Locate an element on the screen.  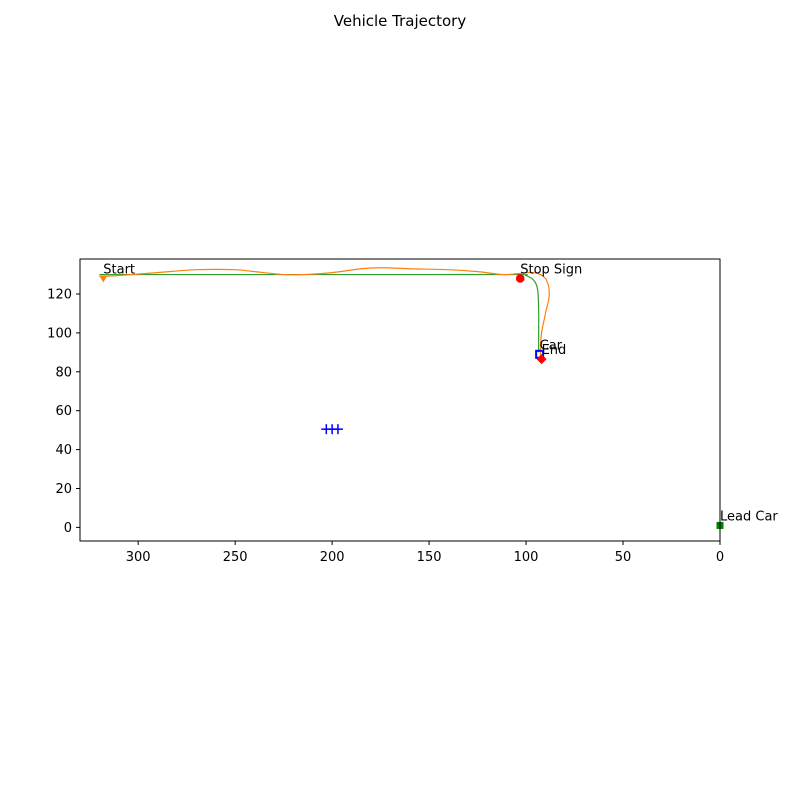
start-label: Start is located at coordinates (119, 269).